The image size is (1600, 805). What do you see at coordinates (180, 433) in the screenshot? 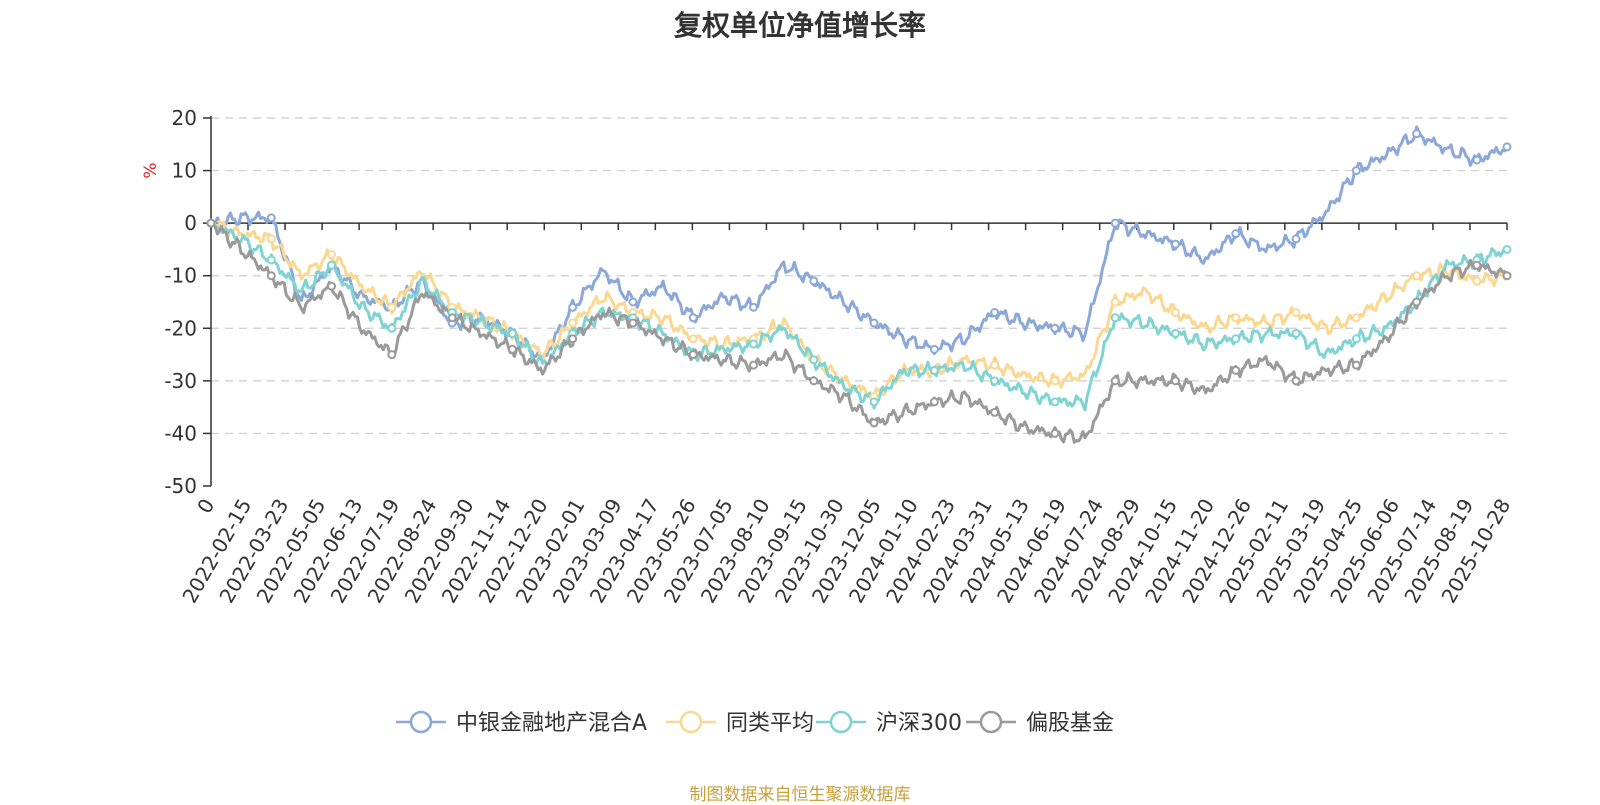
I see `y-tick-label: -40` at bounding box center [180, 433].